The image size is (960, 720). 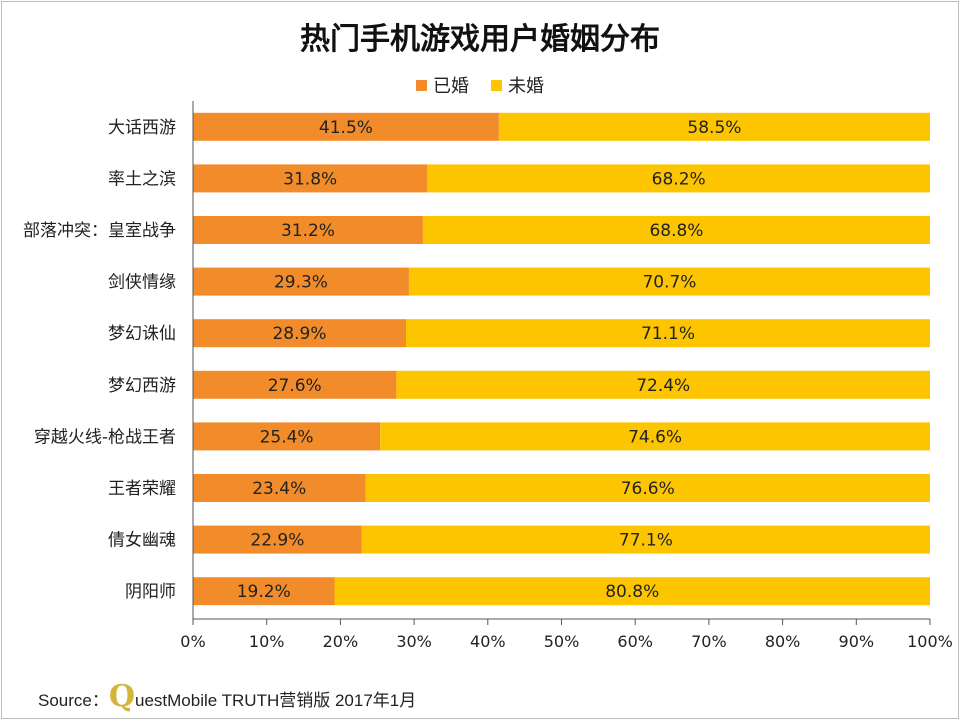 What do you see at coordinates (341, 641) in the screenshot?
I see `x-tick-label: 20%` at bounding box center [341, 641].